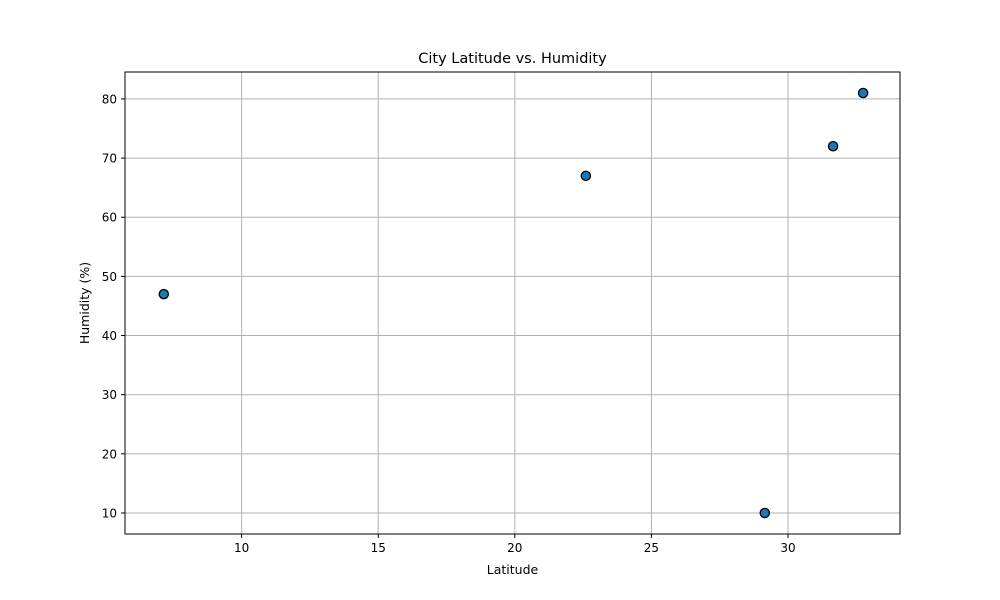  Describe the element at coordinates (651, 548) in the screenshot. I see `x-tick-label: 25` at that location.